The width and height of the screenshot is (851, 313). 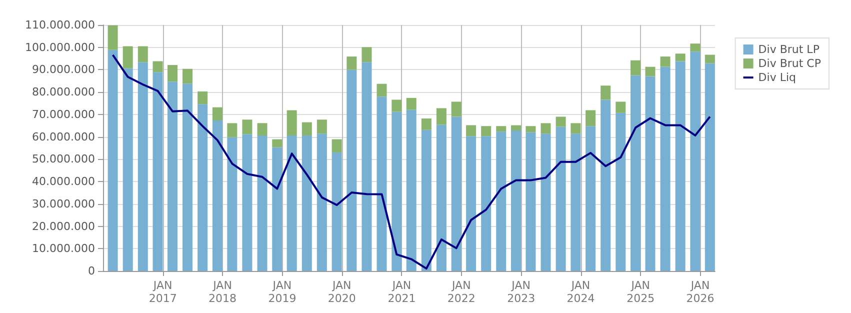 I want to click on x-tick-label: JAN 2025, so click(x=640, y=292).